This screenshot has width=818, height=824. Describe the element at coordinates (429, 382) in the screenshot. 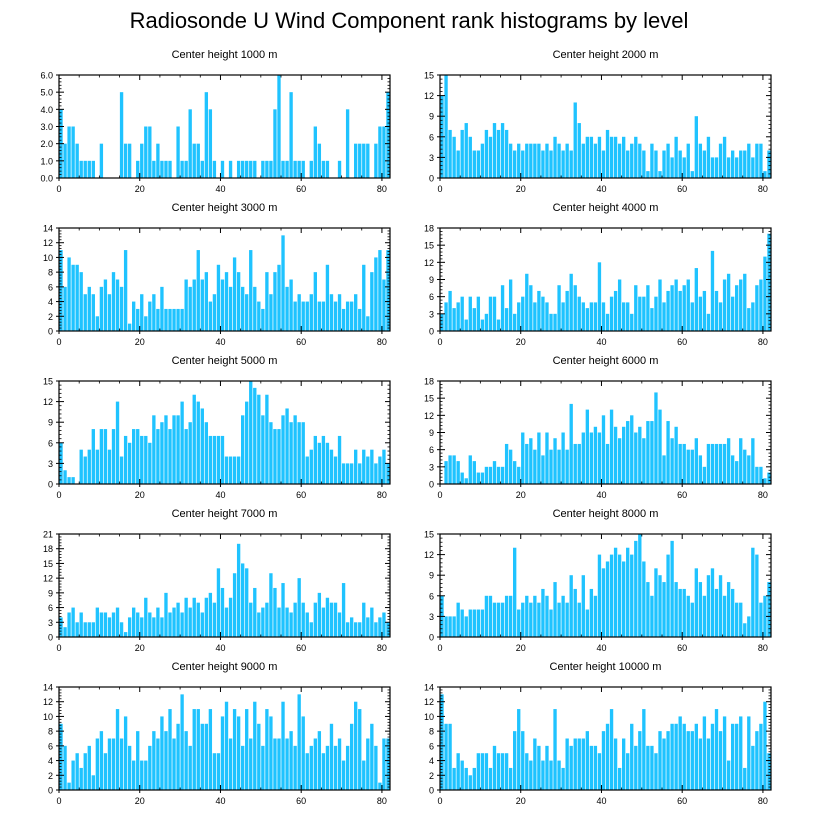

I see `y-tick-label: 18` at that location.